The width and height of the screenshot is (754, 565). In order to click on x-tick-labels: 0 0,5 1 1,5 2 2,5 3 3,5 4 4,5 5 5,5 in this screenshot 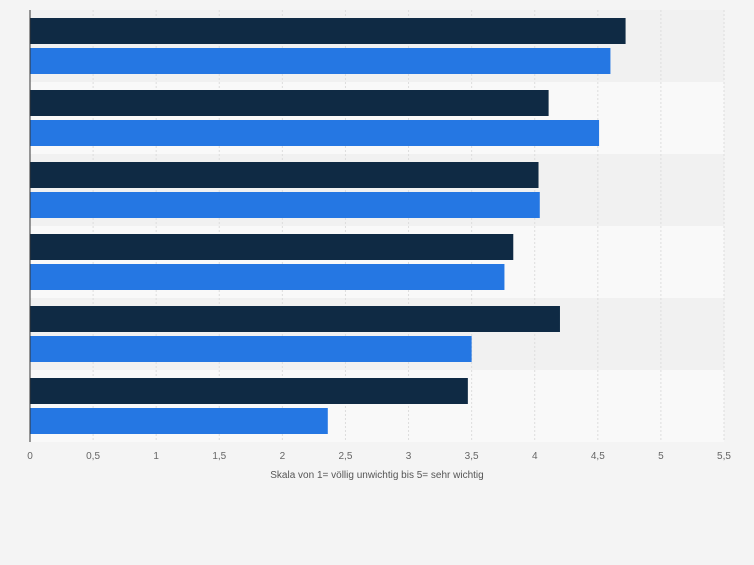, I will do `click(379, 456)`.